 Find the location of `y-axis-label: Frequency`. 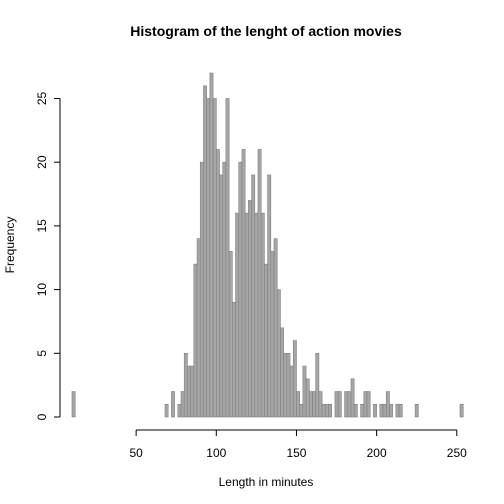

y-axis-label: Frequency is located at coordinates (10, 245).